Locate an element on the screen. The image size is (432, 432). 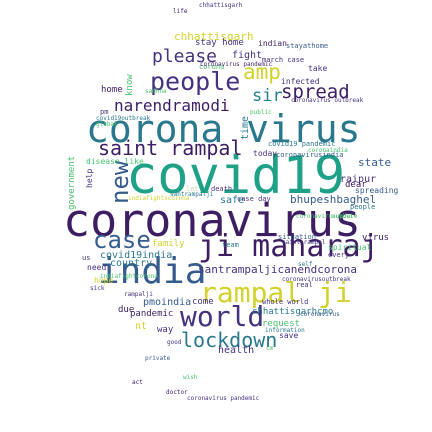
word-due: due is located at coordinates (126, 310).